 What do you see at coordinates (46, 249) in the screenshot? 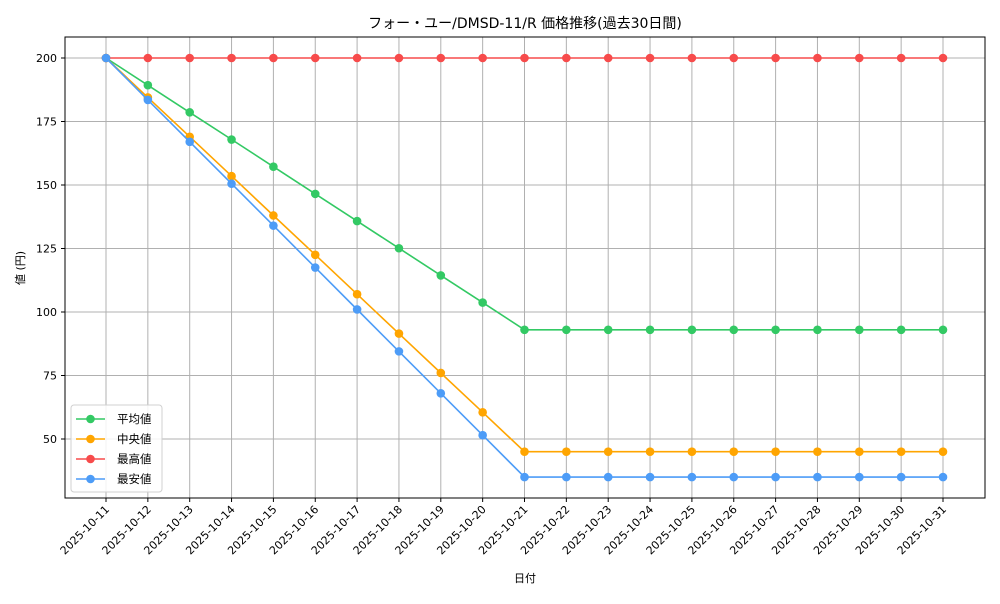
I see `y-tick-label: 125` at bounding box center [46, 249].